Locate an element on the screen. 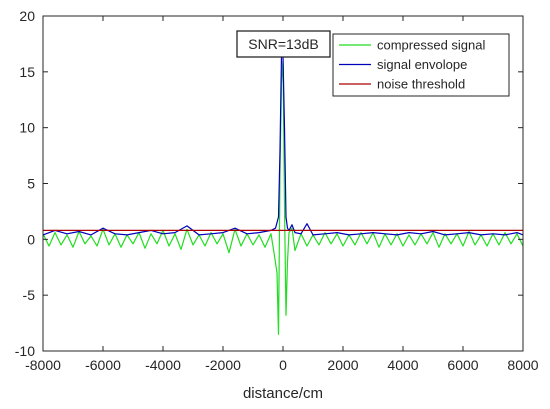 This screenshot has width=550, height=409. y-tick-label: -5 is located at coordinates (29, 295).